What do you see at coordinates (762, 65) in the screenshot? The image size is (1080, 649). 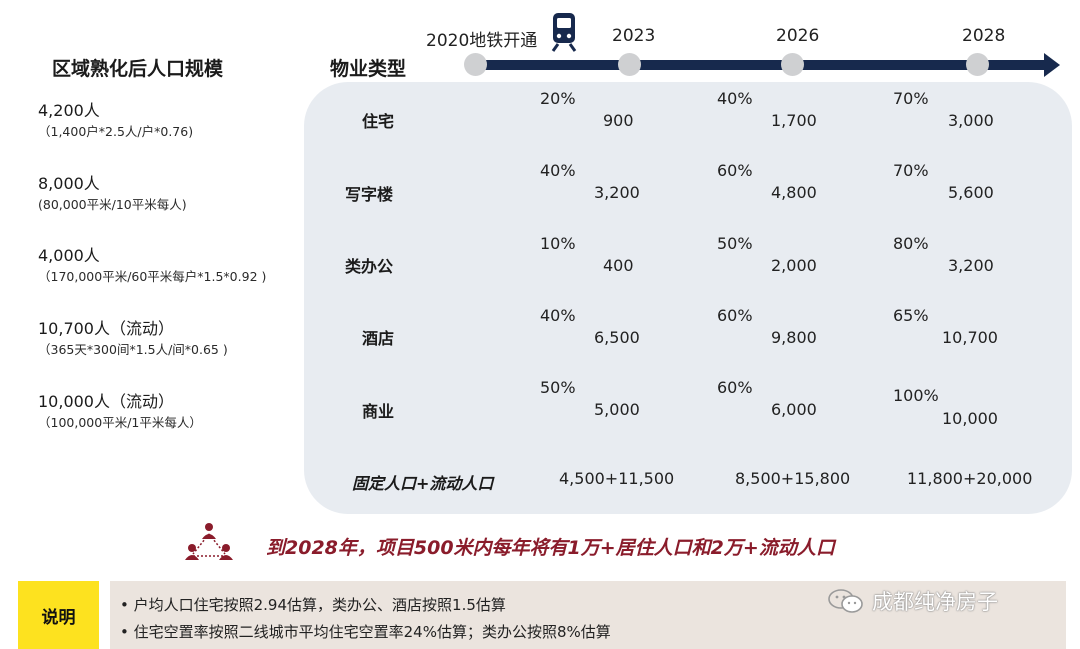 I see `timeline-bar` at bounding box center [762, 65].